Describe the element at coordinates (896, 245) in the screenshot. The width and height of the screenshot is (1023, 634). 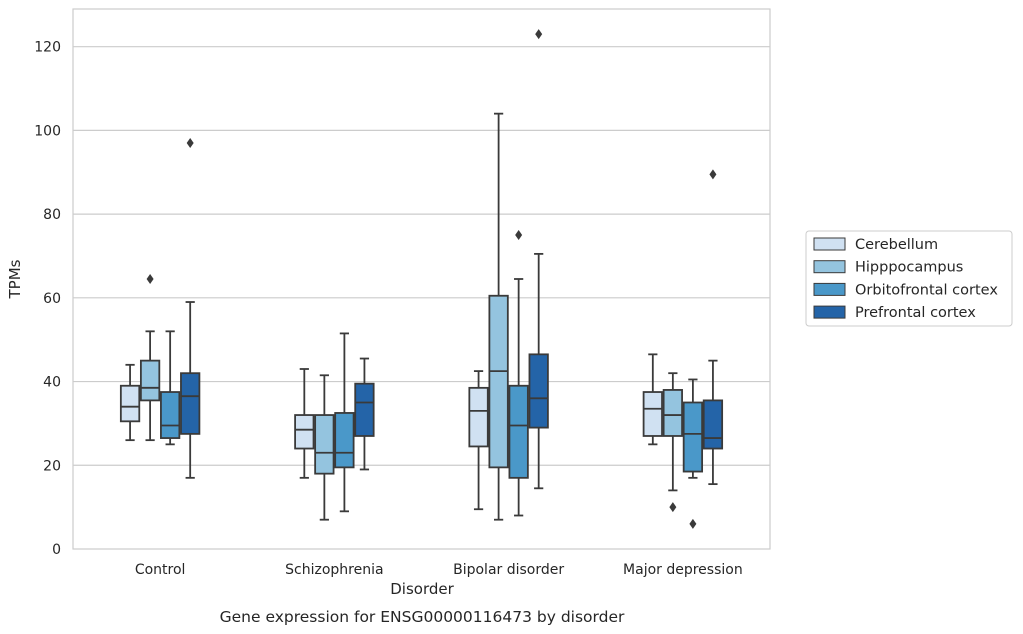
I see `legend-label: Cerebellum` at that location.